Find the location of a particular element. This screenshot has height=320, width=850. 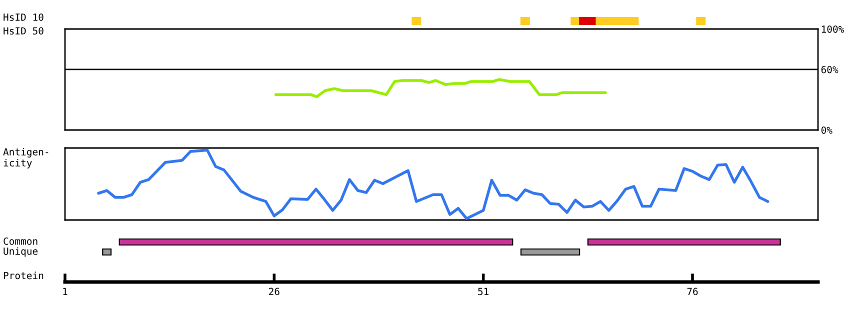

y-tick-label: 0% is located at coordinates (826, 130).